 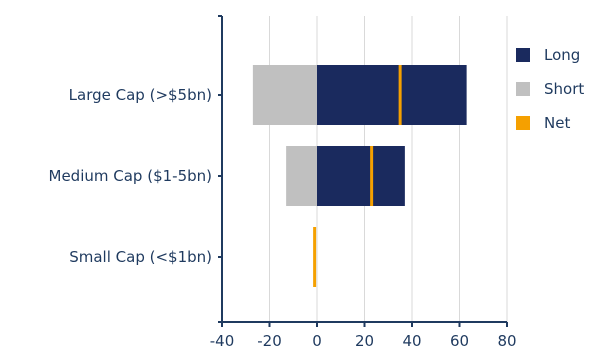 What do you see at coordinates (562, 55) in the screenshot?
I see `legend-label-long: Long` at bounding box center [562, 55].